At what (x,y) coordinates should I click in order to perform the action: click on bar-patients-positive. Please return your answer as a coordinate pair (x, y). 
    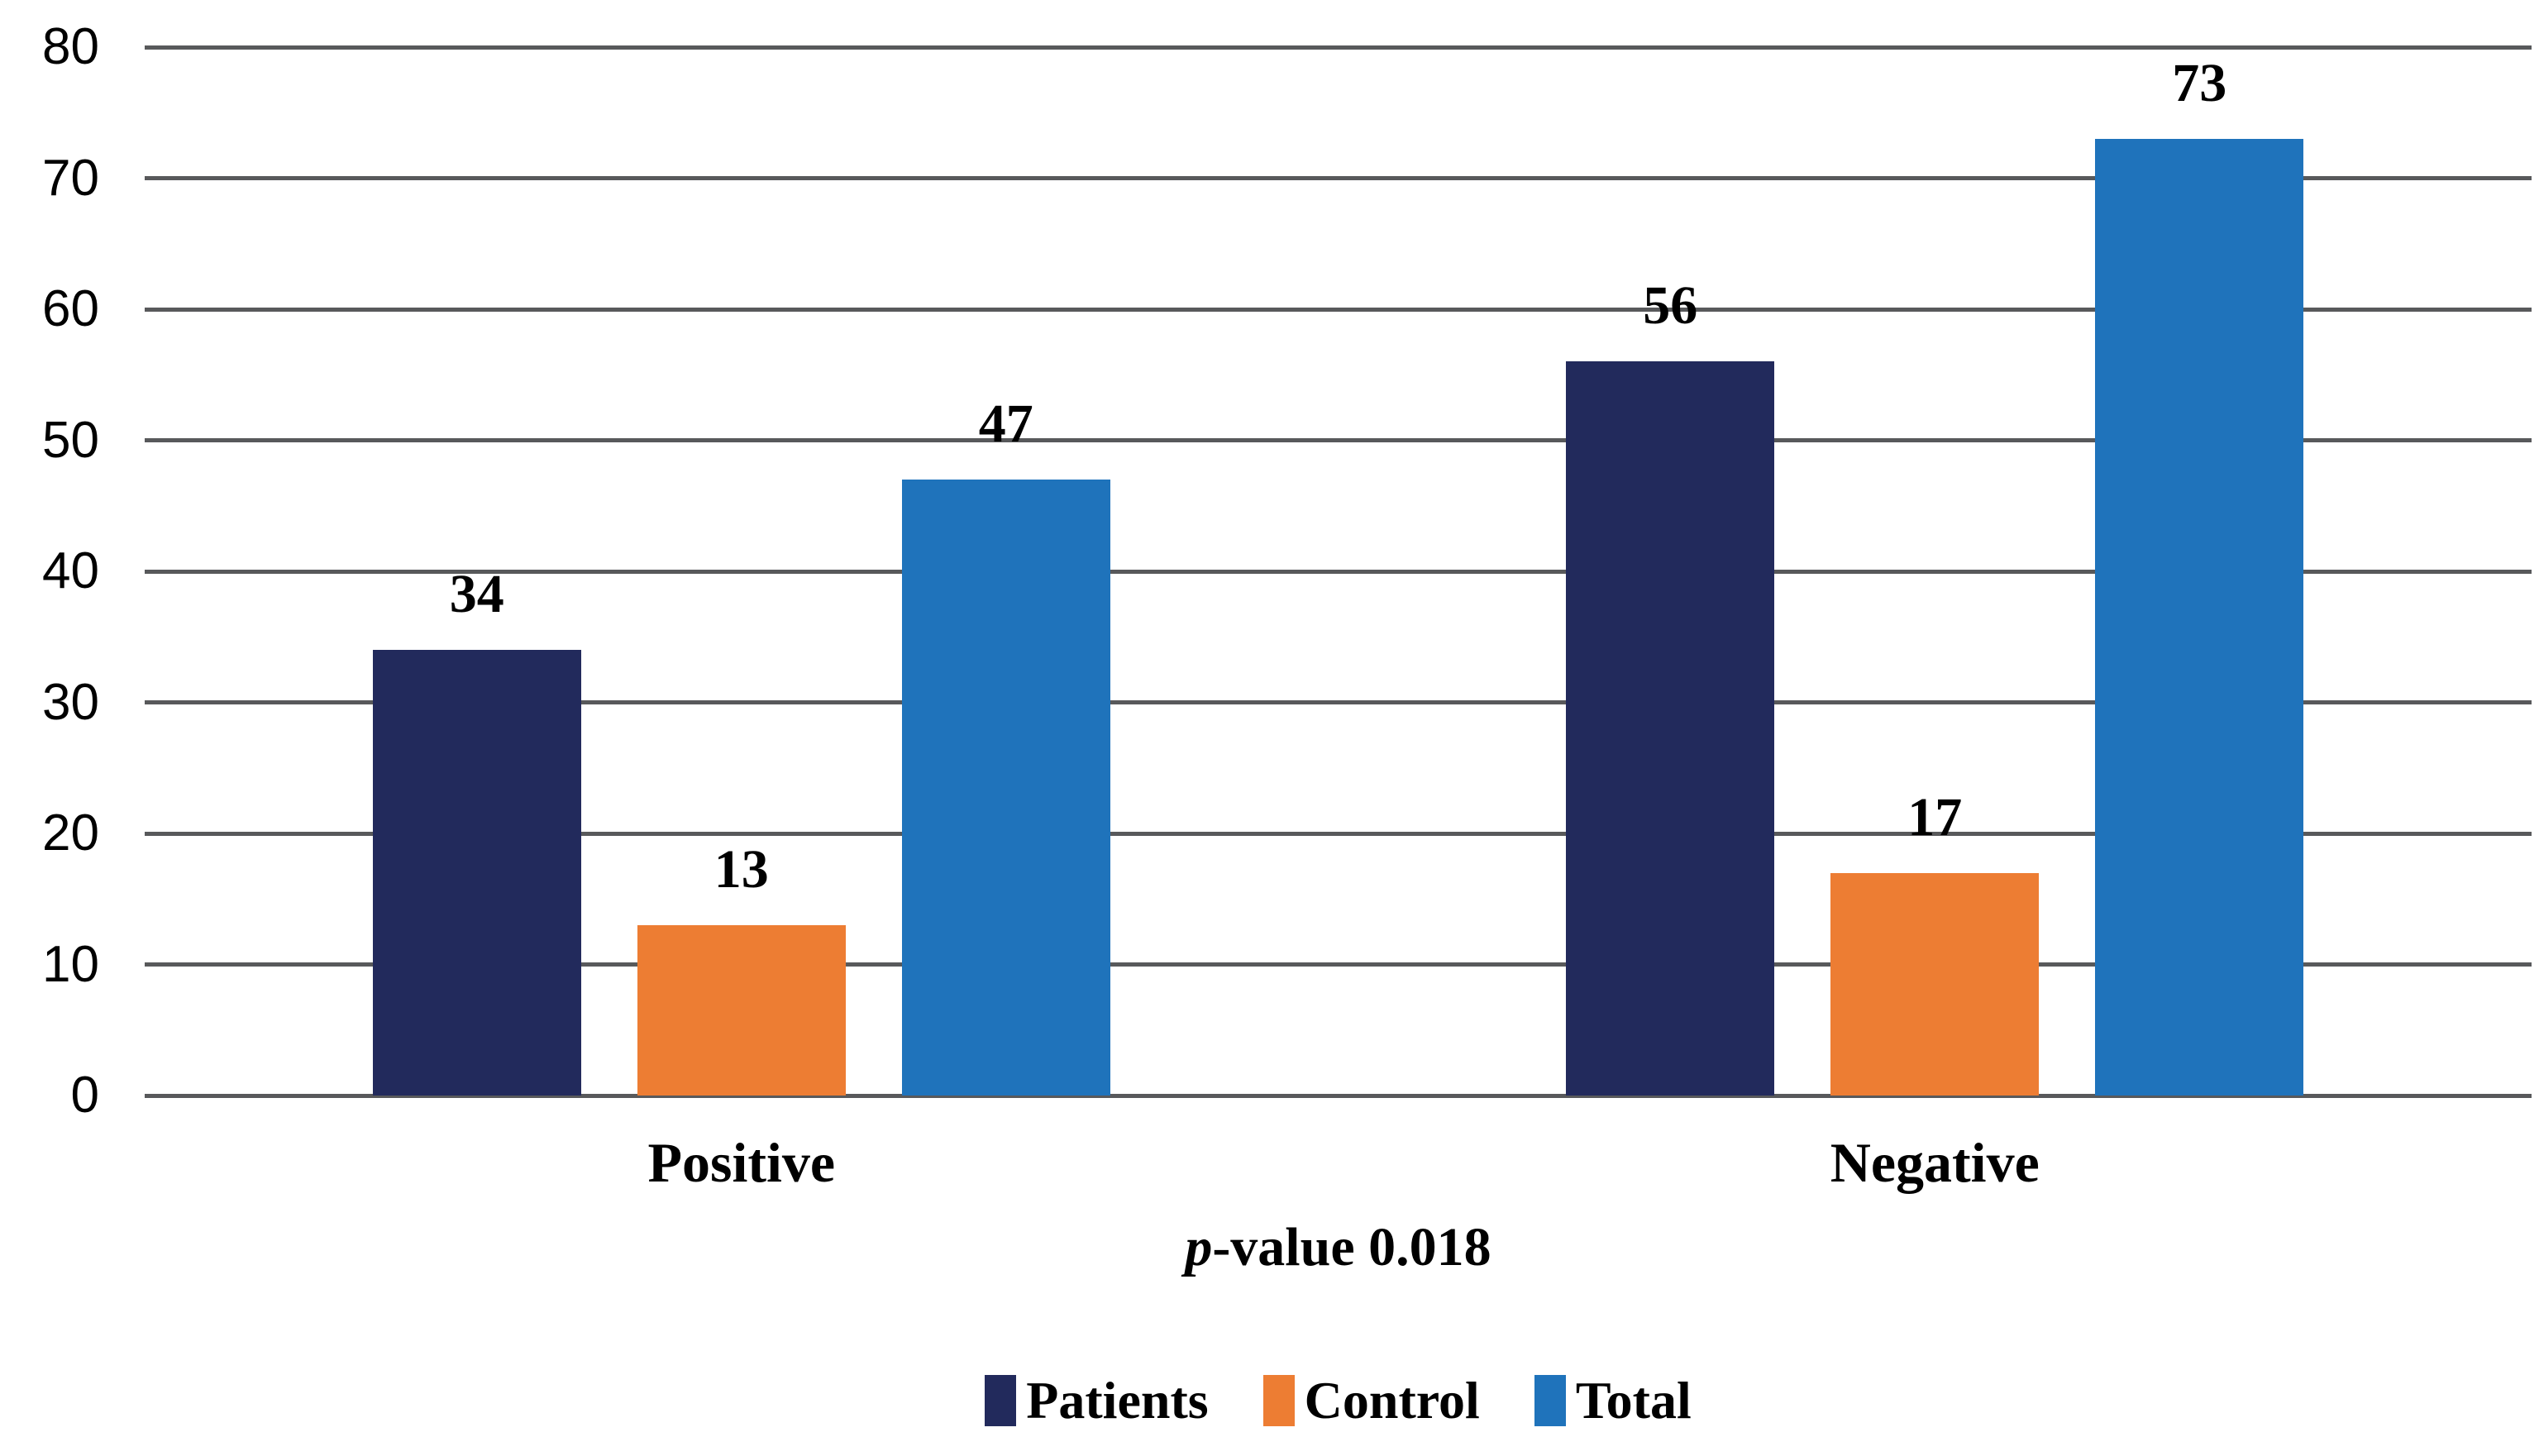
    Looking at the image, I should click on (476, 873).